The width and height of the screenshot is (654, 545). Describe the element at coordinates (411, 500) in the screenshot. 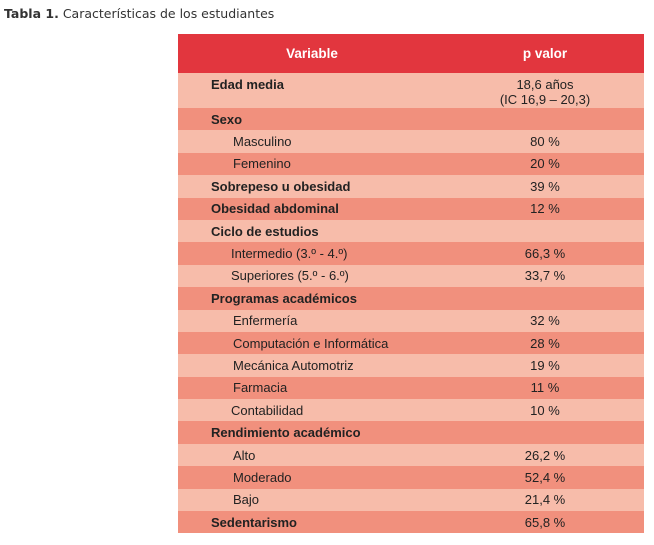

I see `table-row: Bajo 21,4 %` at that location.